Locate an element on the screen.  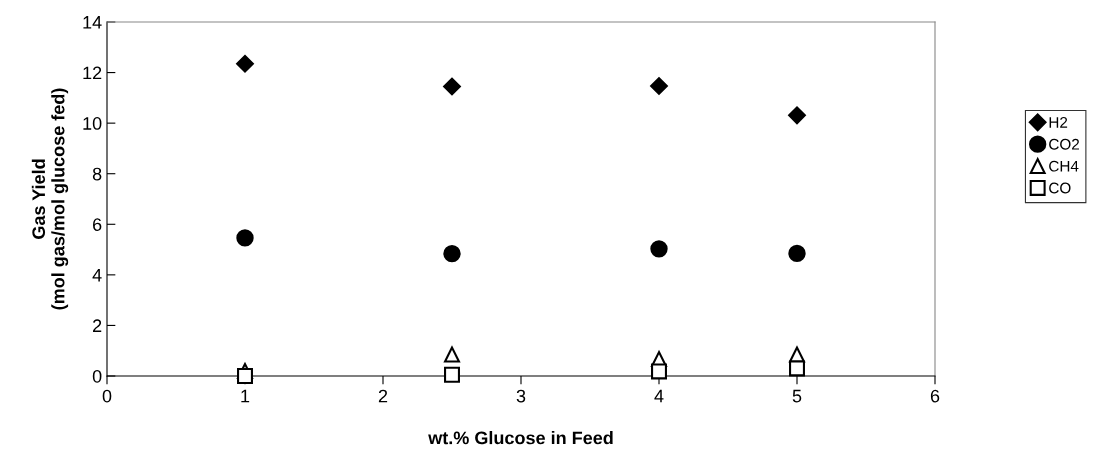
y-axis-title: Gas Yield (mol gas/mol glucose fed) is located at coordinates (50, 199).